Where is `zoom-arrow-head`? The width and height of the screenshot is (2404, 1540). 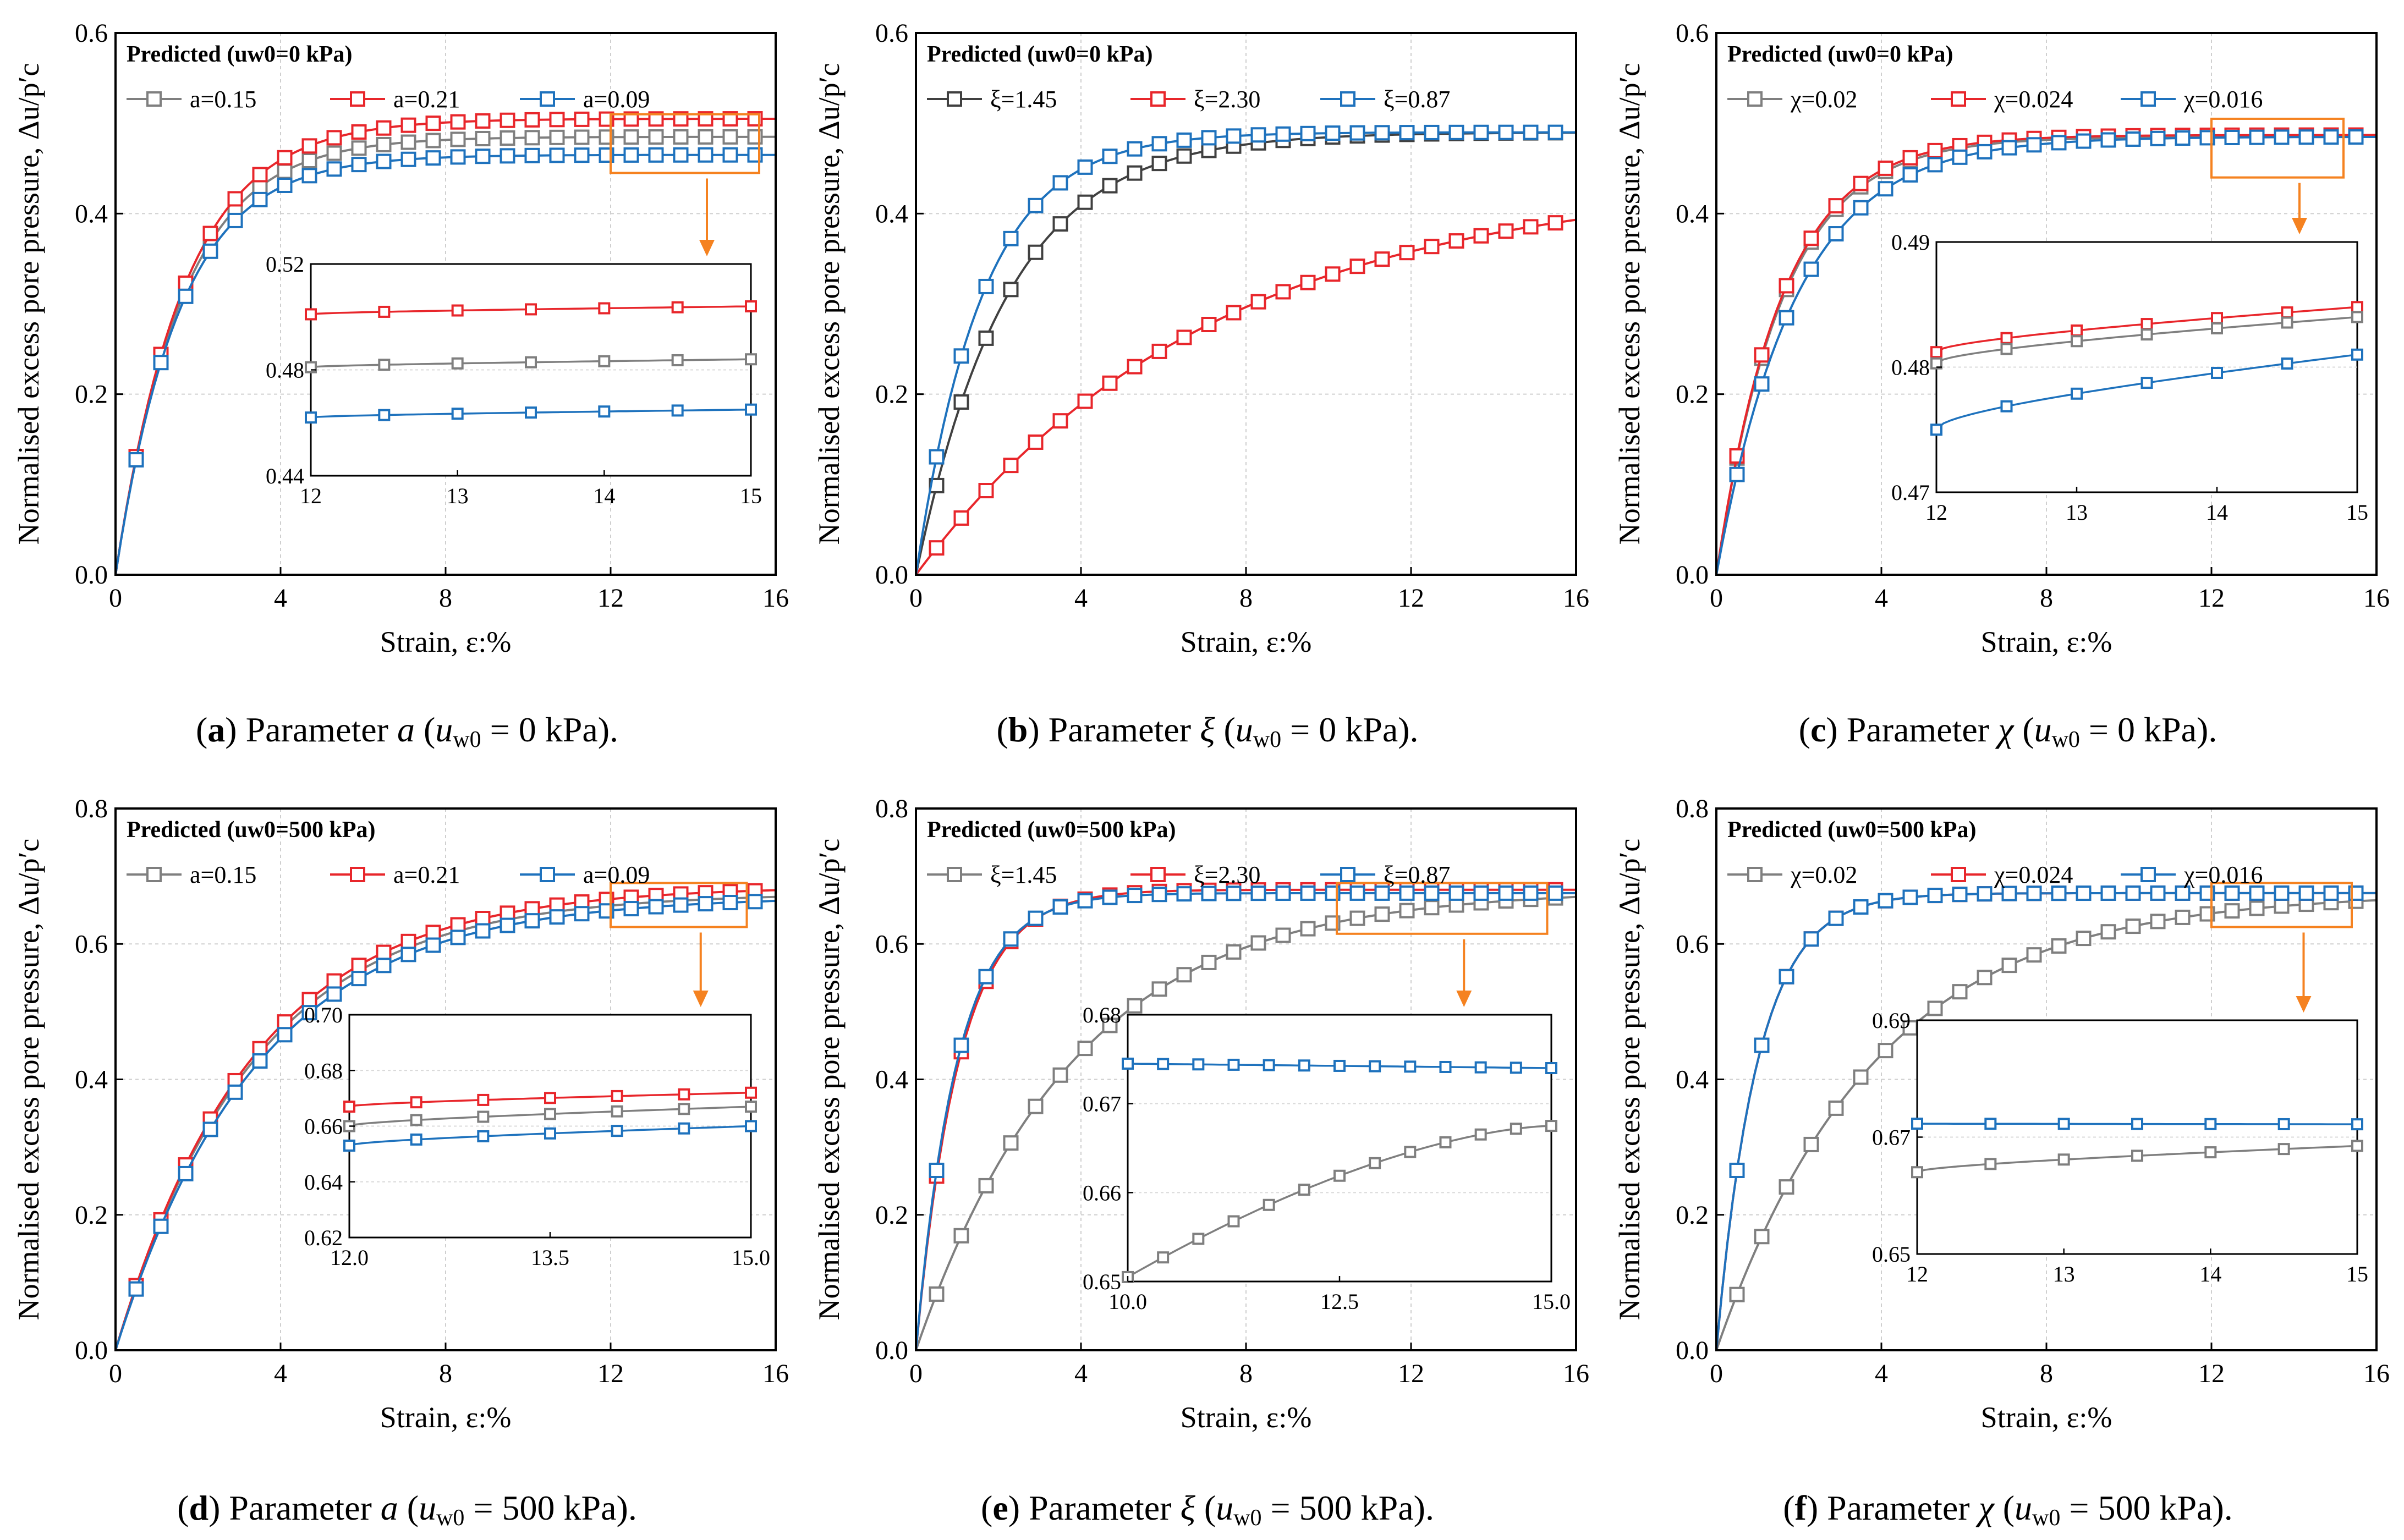 zoom-arrow-head is located at coordinates (1464, 999).